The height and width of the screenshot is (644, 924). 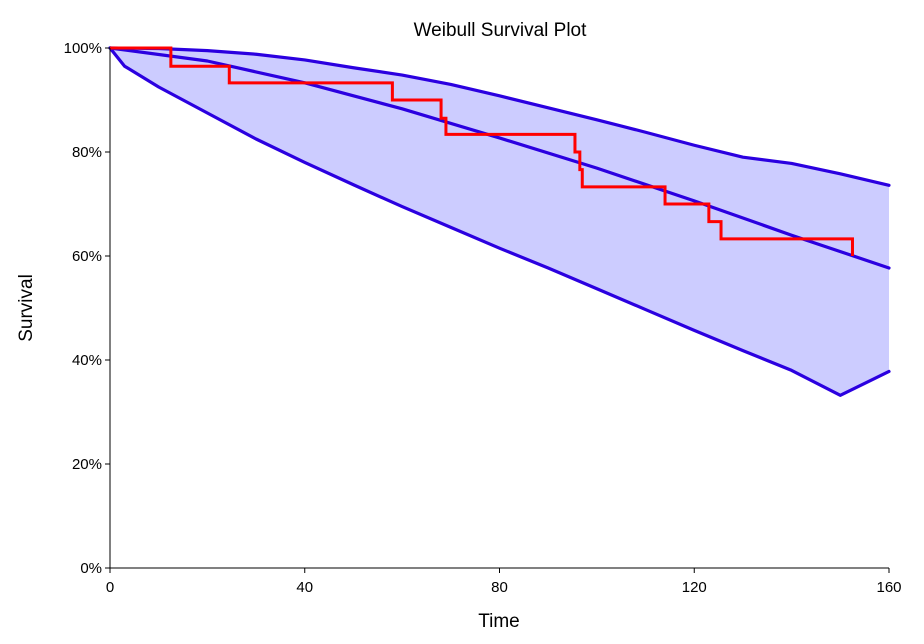 What do you see at coordinates (499, 587) in the screenshot?
I see `x-tick-label: 80` at bounding box center [499, 587].